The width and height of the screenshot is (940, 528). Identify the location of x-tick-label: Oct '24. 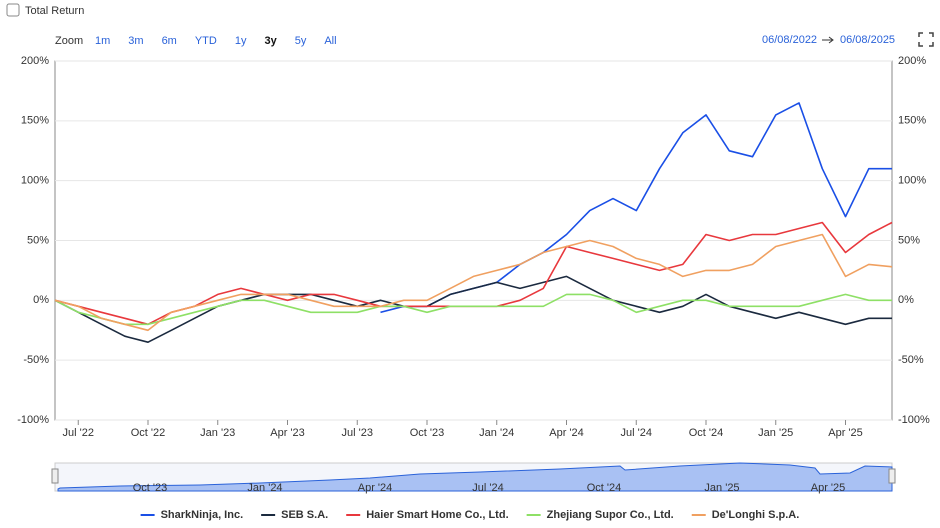
(706, 433).